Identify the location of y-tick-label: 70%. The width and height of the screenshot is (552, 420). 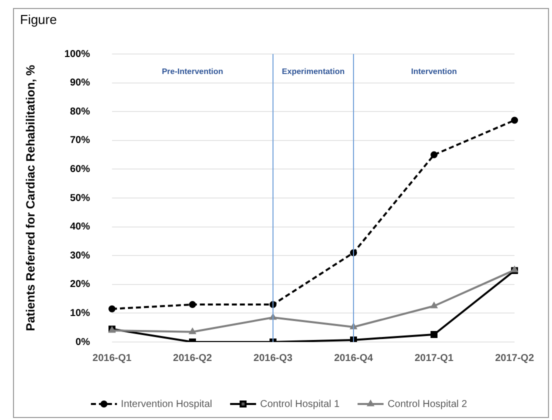
(80, 140).